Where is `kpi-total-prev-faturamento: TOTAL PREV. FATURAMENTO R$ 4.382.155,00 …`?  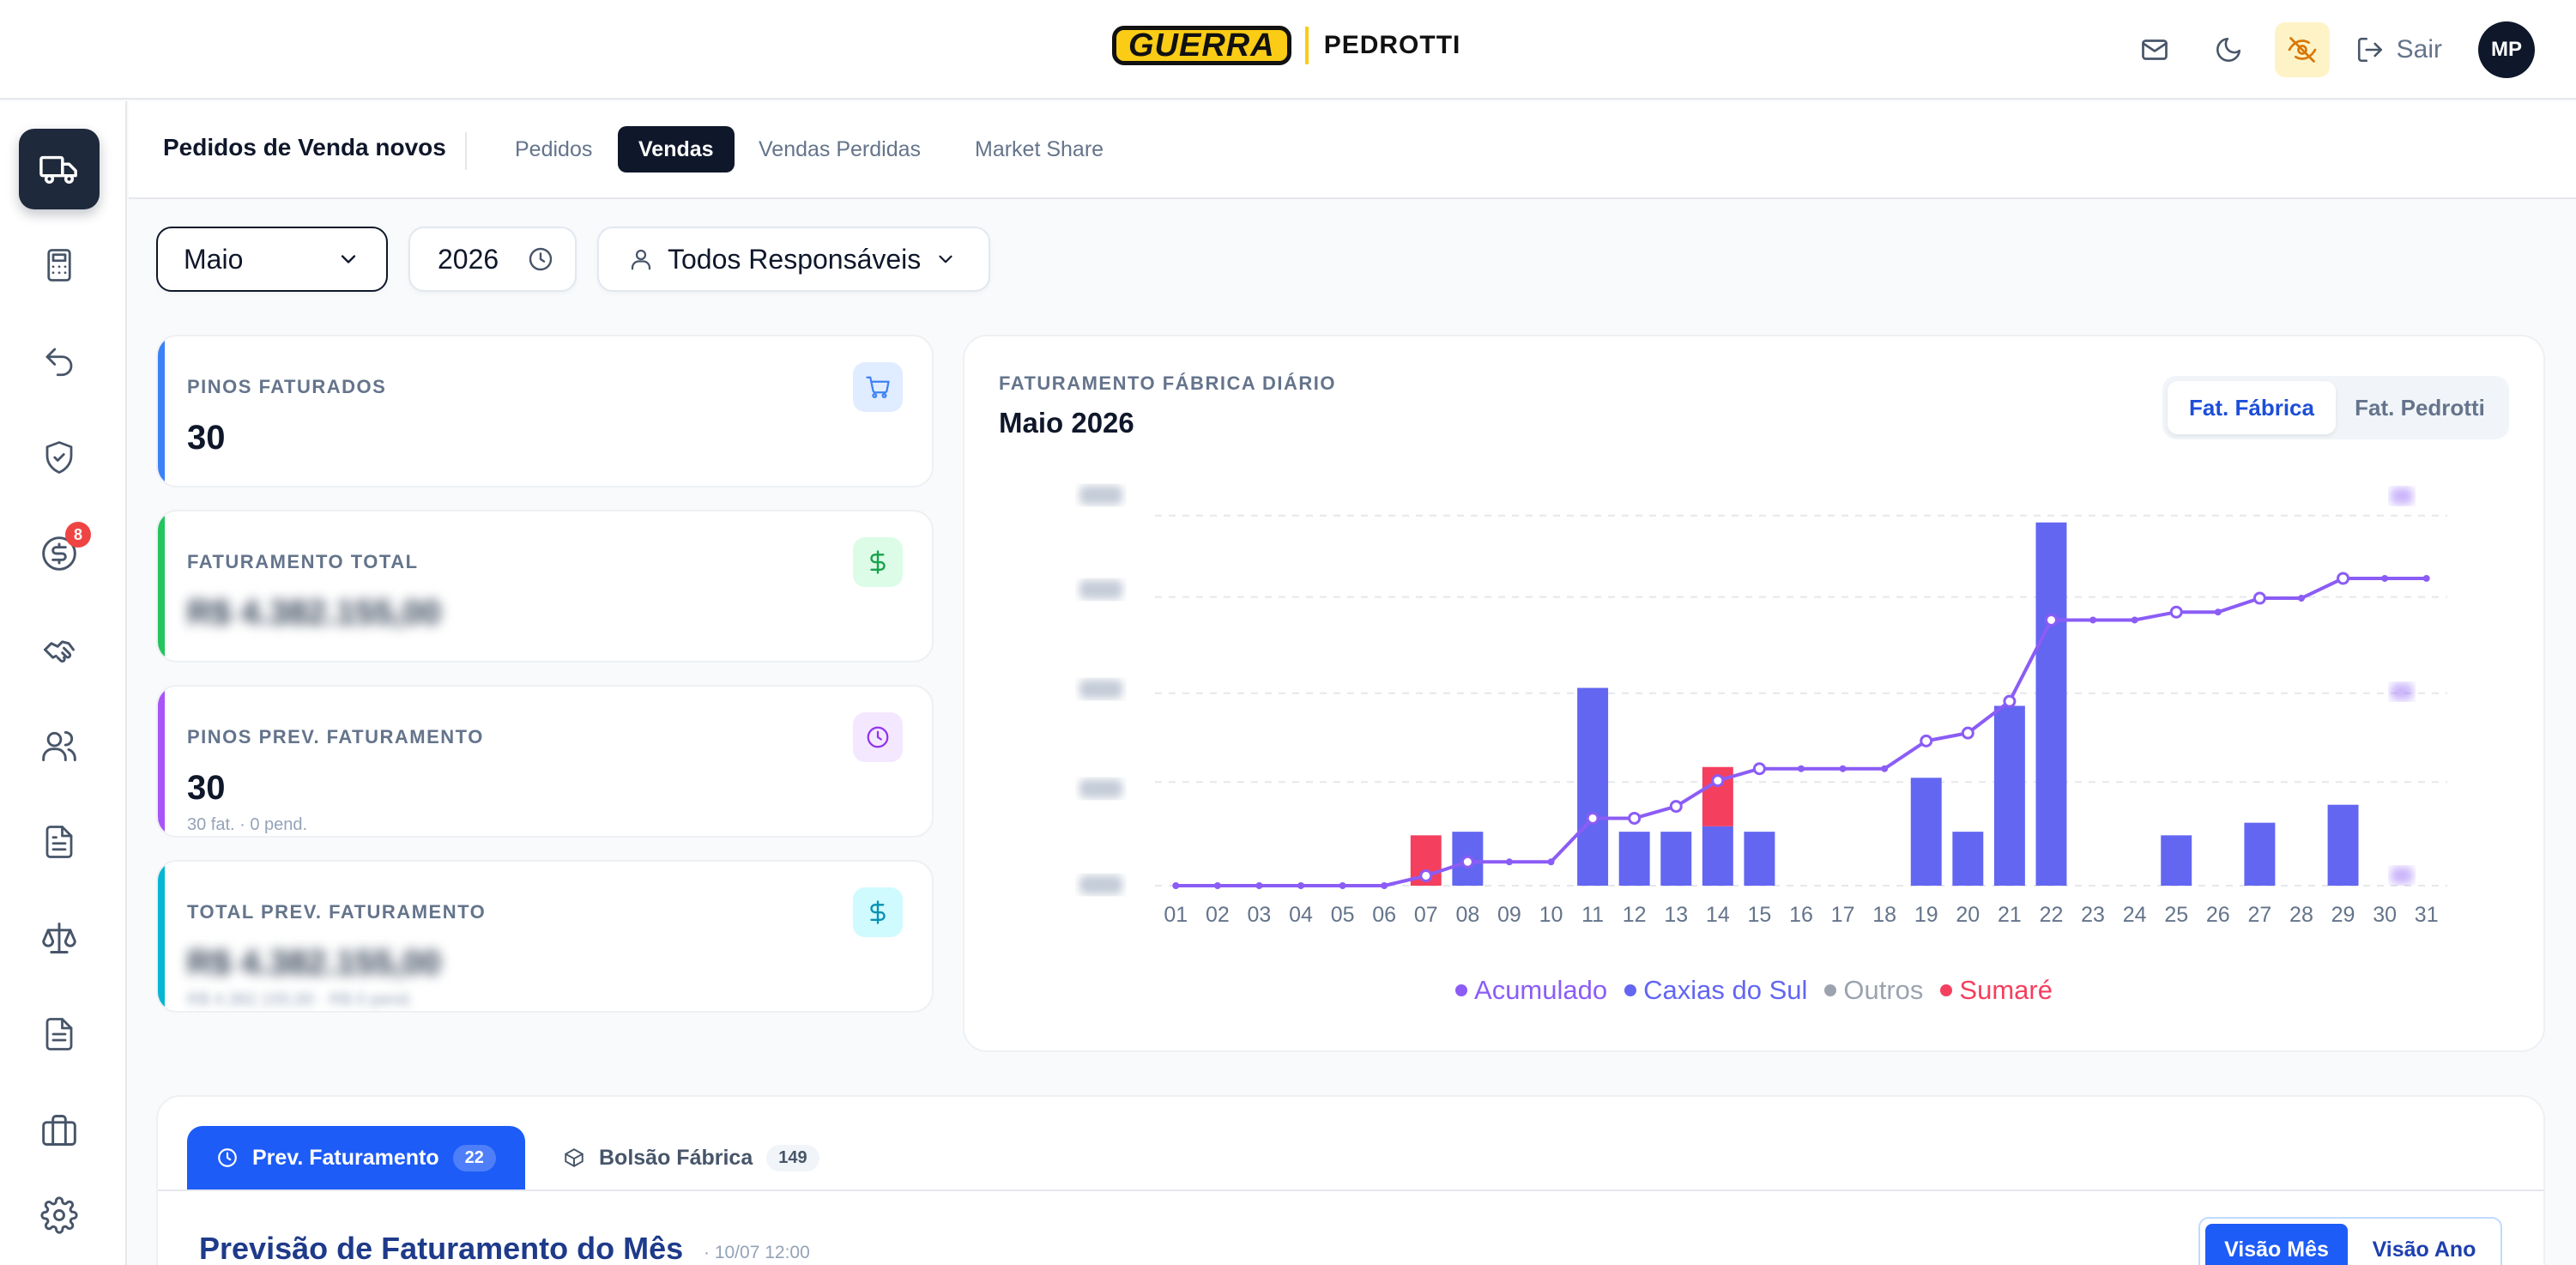
kpi-total-prev-faturamento: TOTAL PREV. FATURAMENTO R$ 4.382.155,00 … is located at coordinates (545, 936).